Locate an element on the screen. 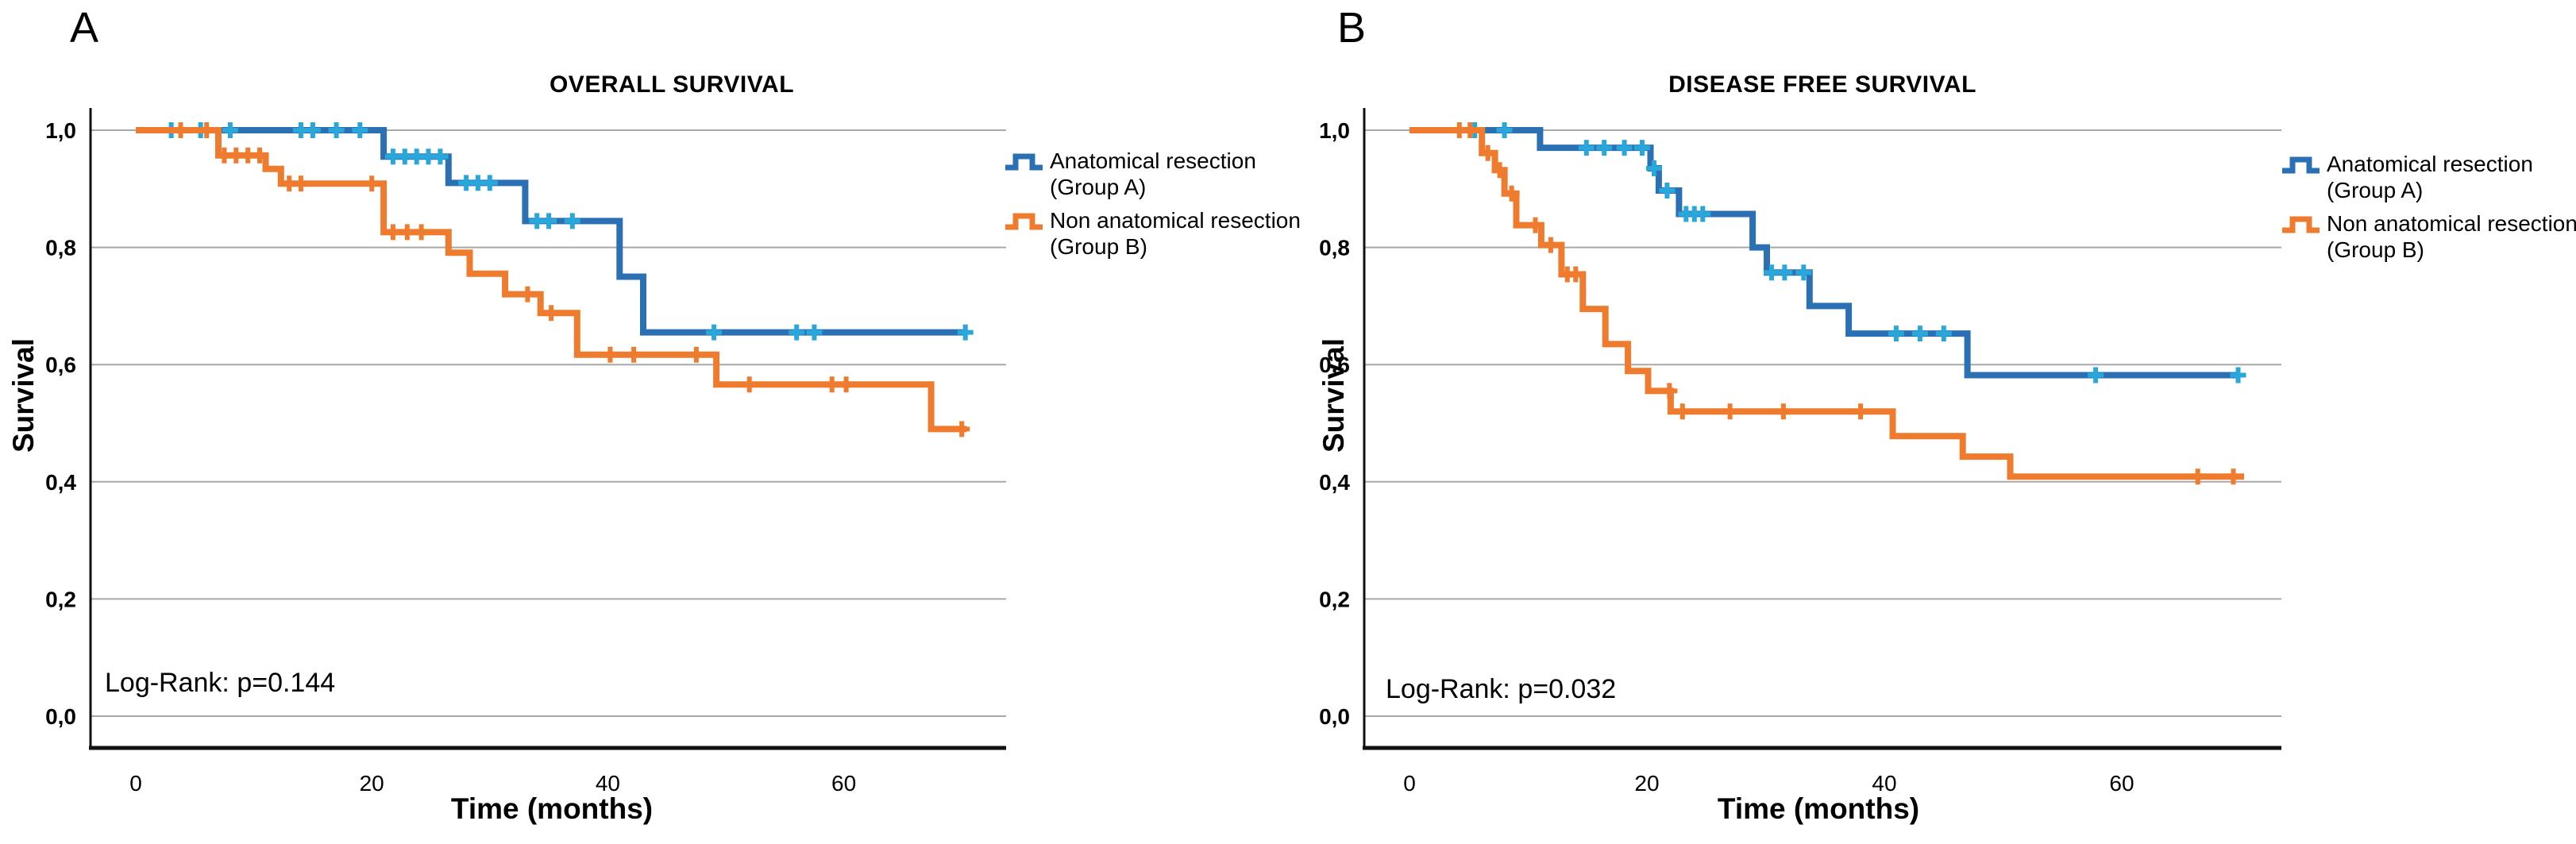 The image size is (2576, 844). y-axis-title: Survival is located at coordinates (23, 395).